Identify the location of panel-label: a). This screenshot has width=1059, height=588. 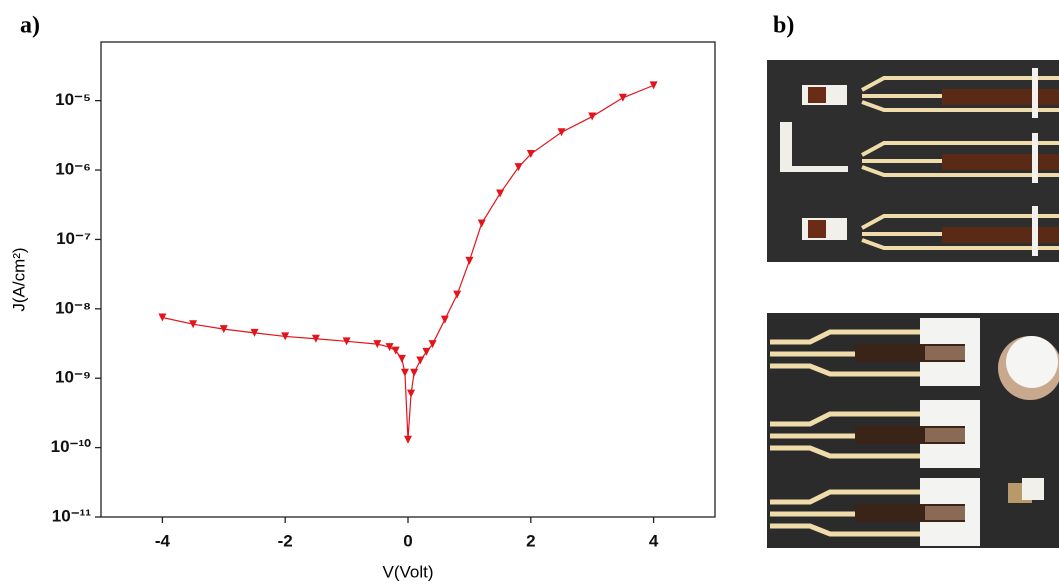
(30, 26).